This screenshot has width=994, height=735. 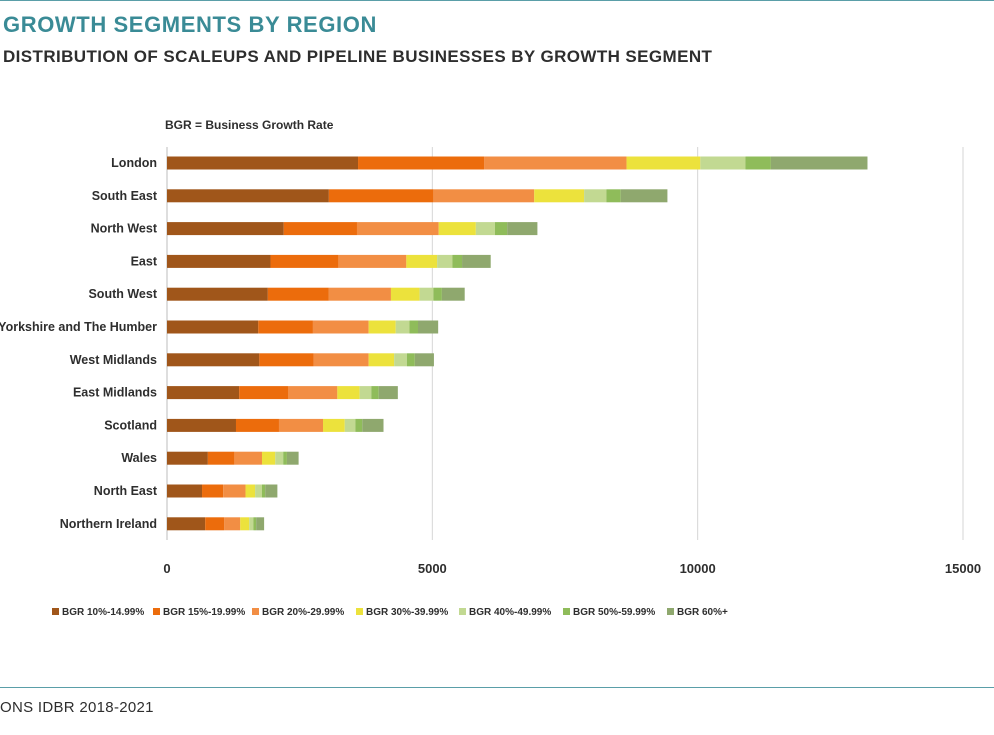 What do you see at coordinates (144, 261) in the screenshot?
I see `category-label: East` at bounding box center [144, 261].